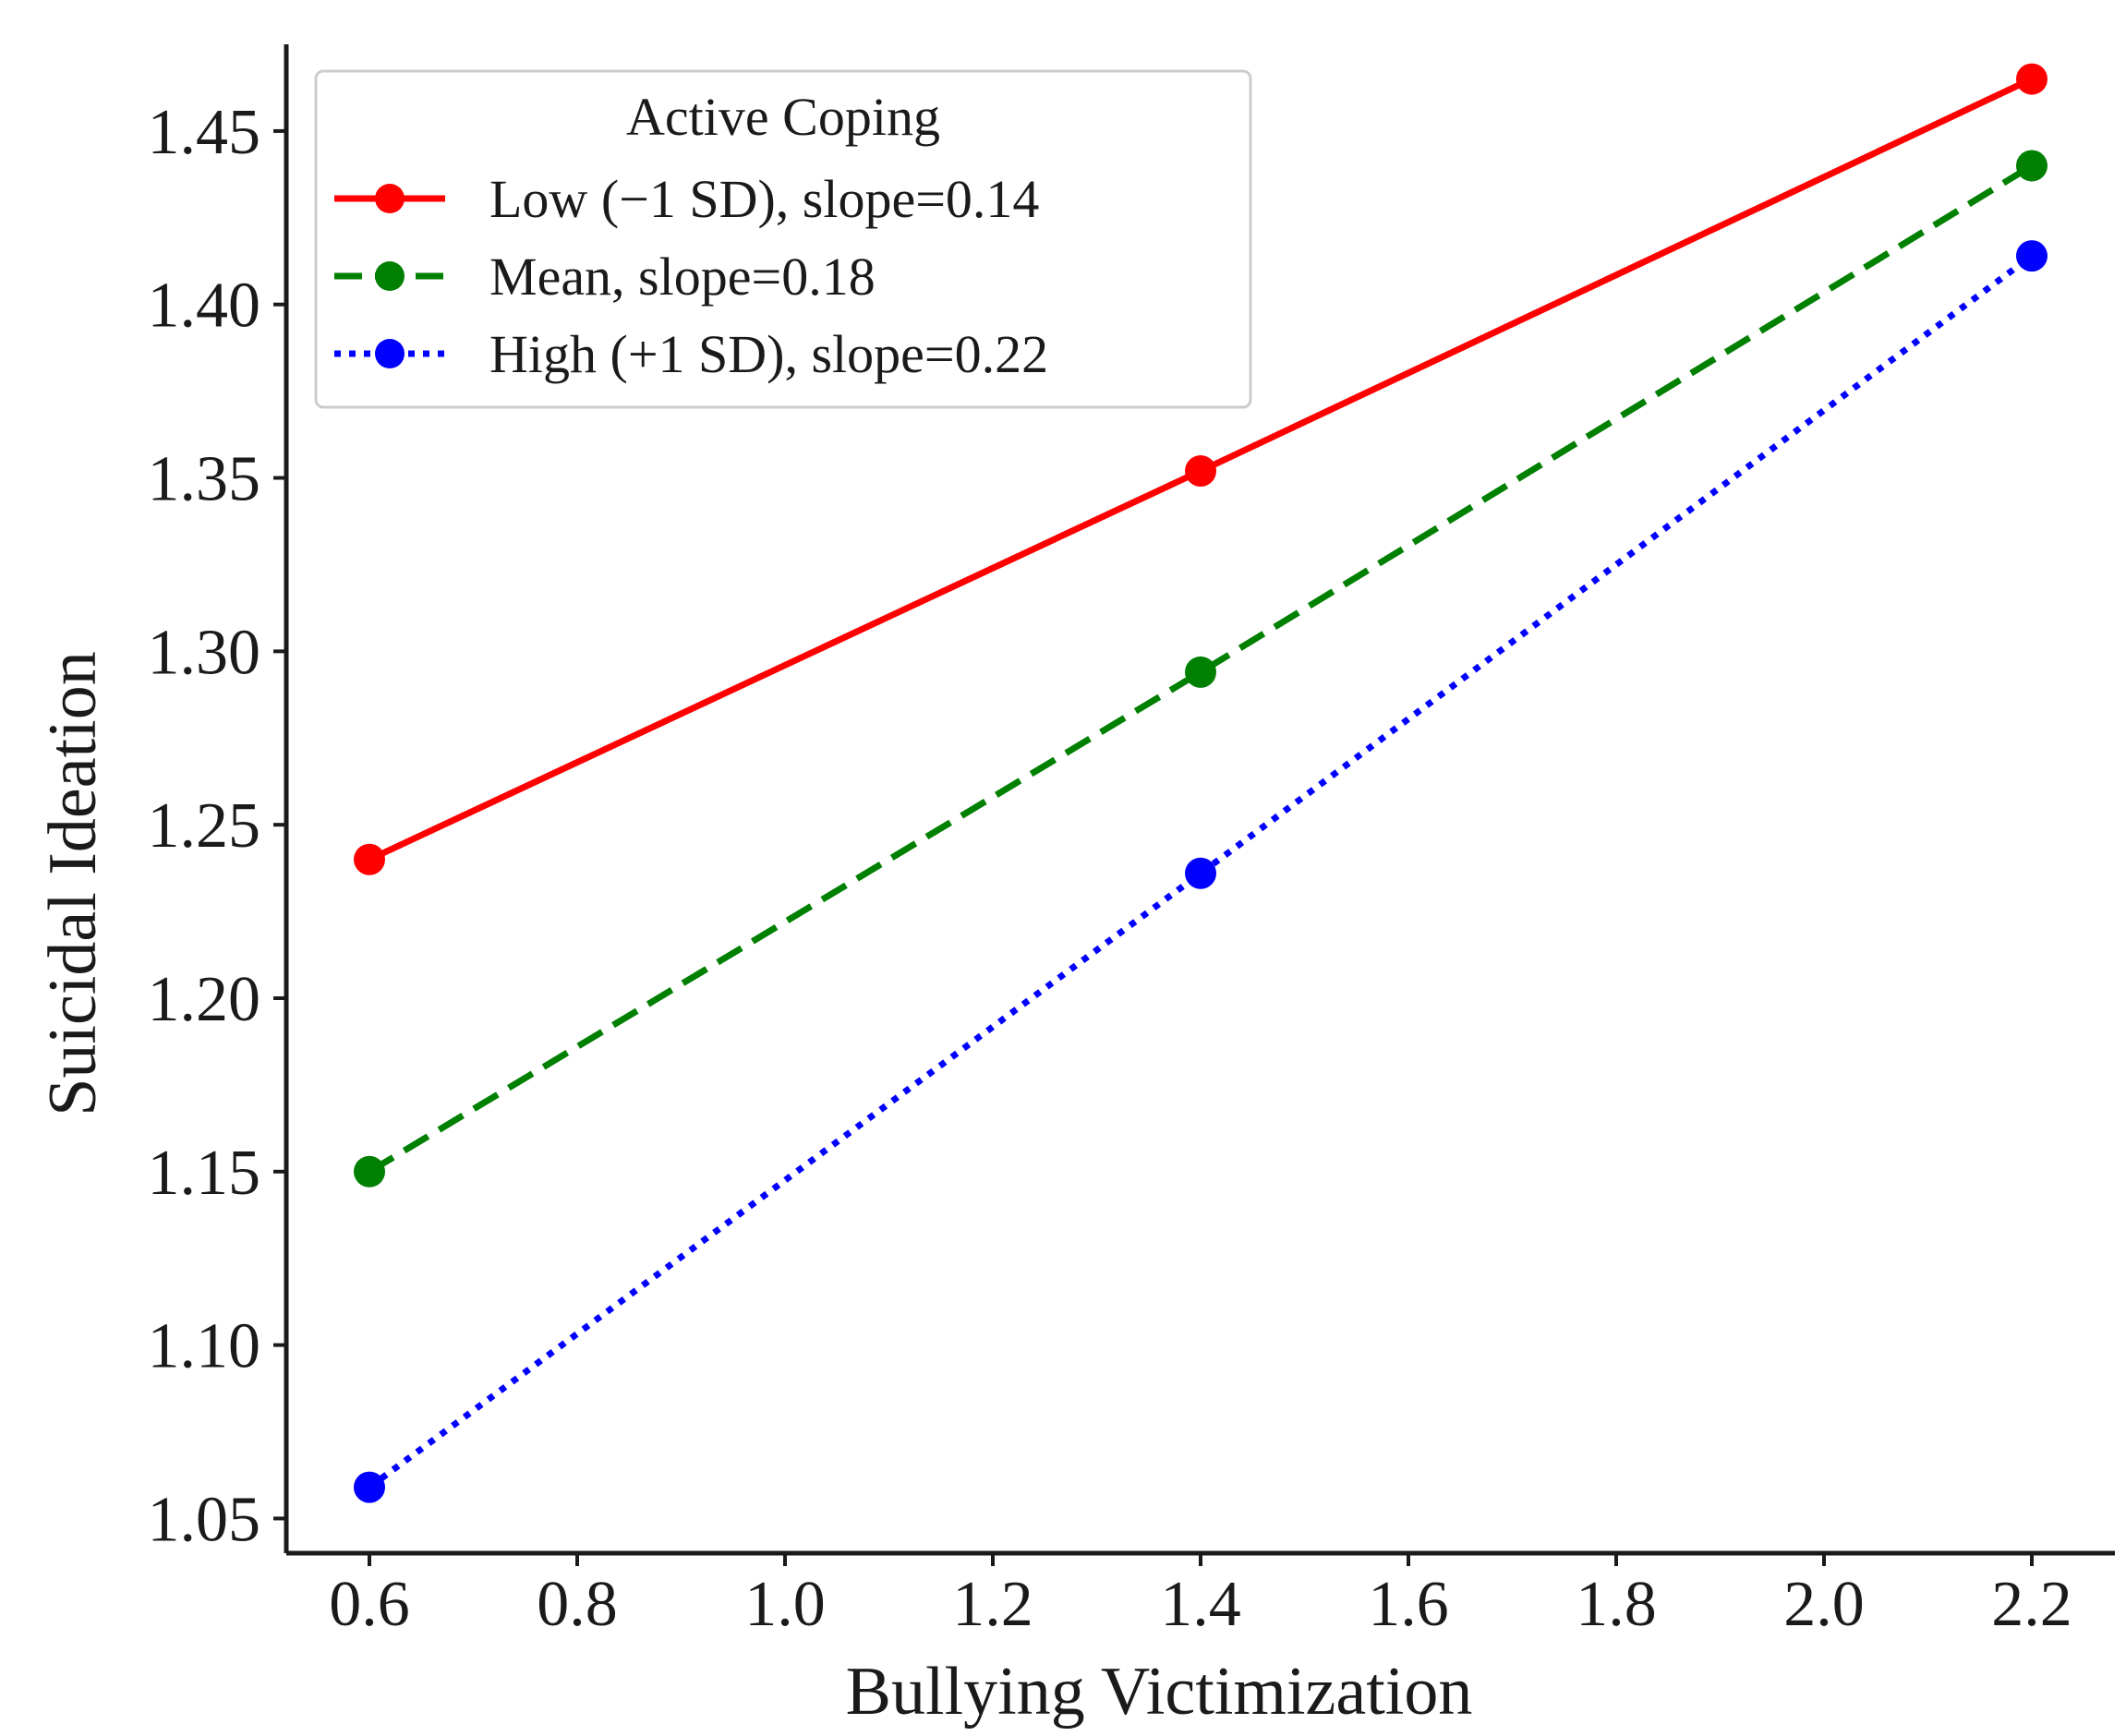  Describe the element at coordinates (992, 1604) in the screenshot. I see `x-tick-label: 1.2` at that location.